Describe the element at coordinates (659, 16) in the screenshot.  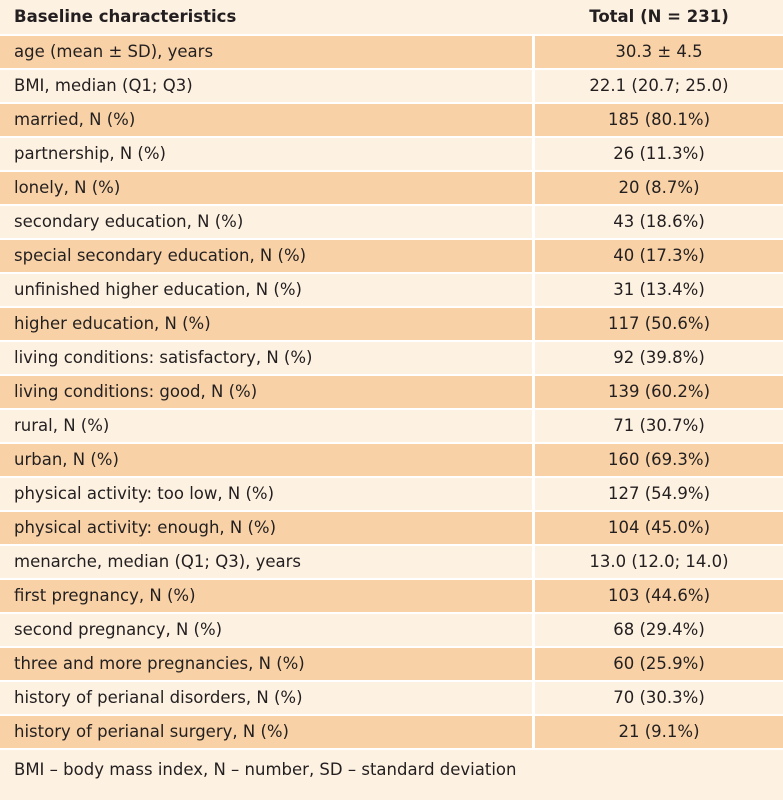
I see `header-total: Total (N = 231)` at that location.